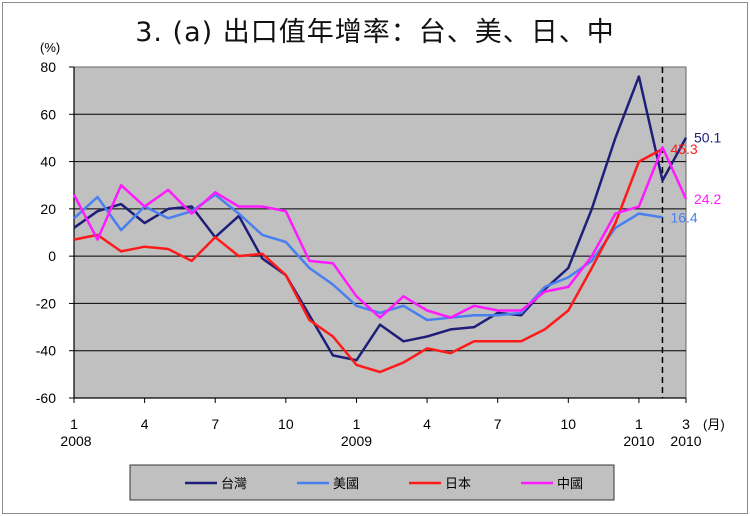  Describe the element at coordinates (346, 483) in the screenshot. I see `legend-label: 美國` at that location.